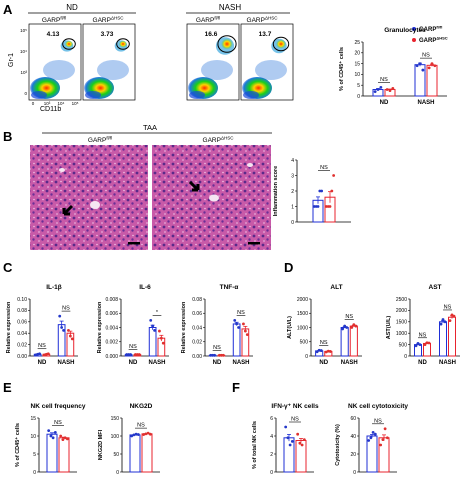 The image size is (474, 487). I want to click on y-tick-label: 2500, so click(401, 300).